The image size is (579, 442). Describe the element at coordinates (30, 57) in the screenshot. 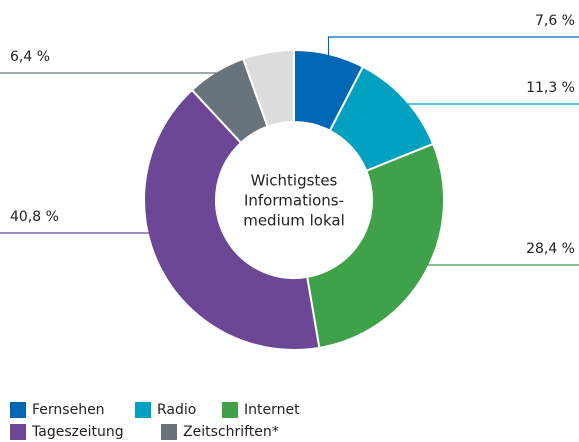

I see `value-label: 6,4 %` at that location.